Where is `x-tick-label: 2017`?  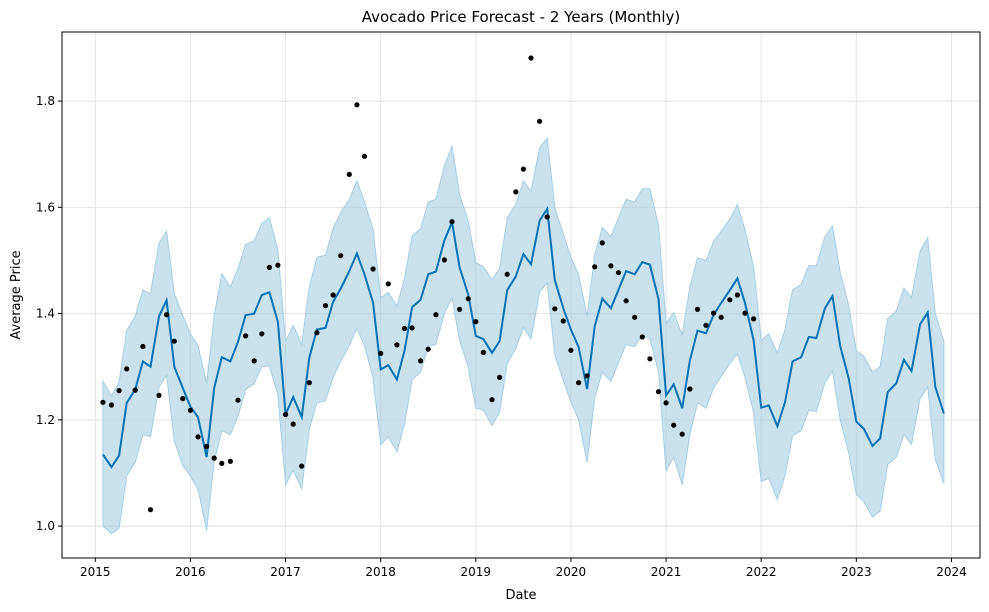 x-tick-label: 2017 is located at coordinates (285, 572).